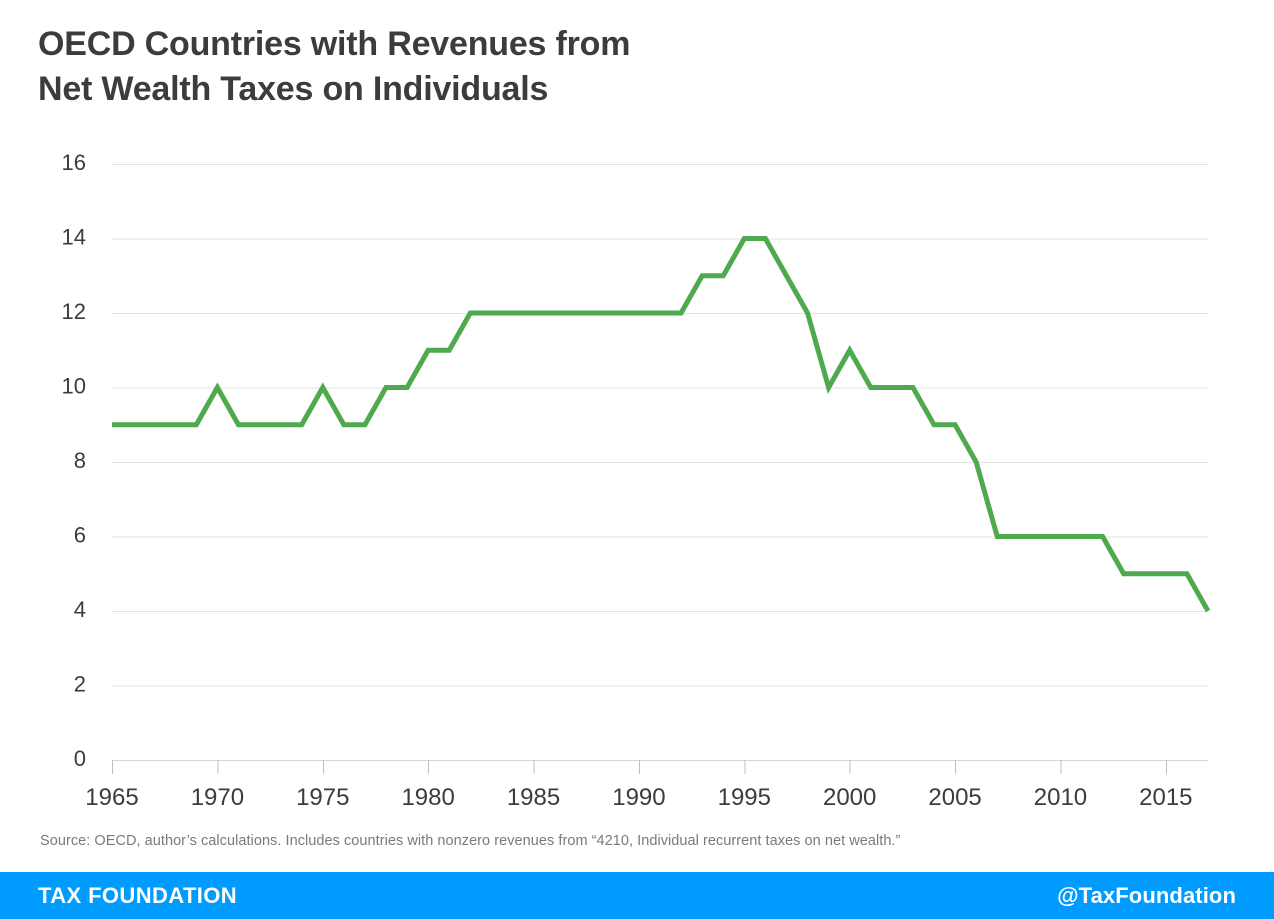  I want to click on x-axis-tick-label: 2005, so click(954, 797).